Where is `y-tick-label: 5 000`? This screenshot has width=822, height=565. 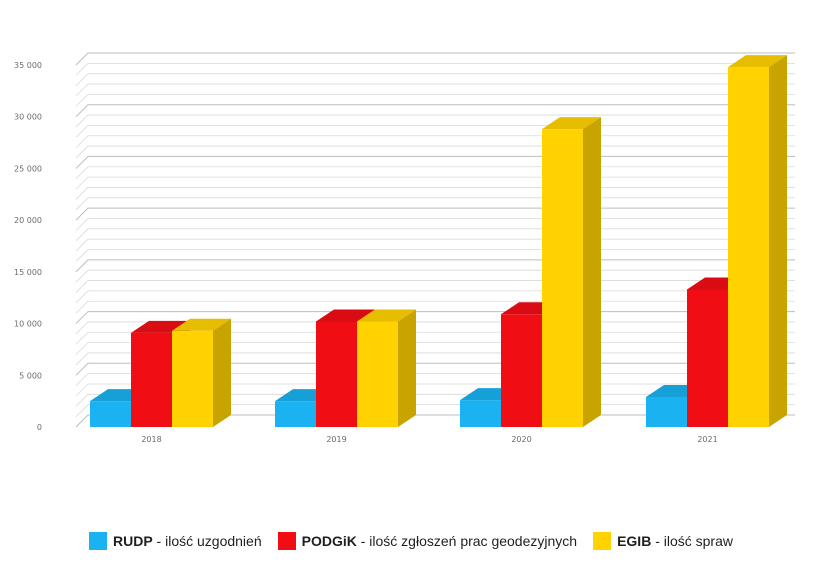
y-tick-label: 5 000 is located at coordinates (30, 375).